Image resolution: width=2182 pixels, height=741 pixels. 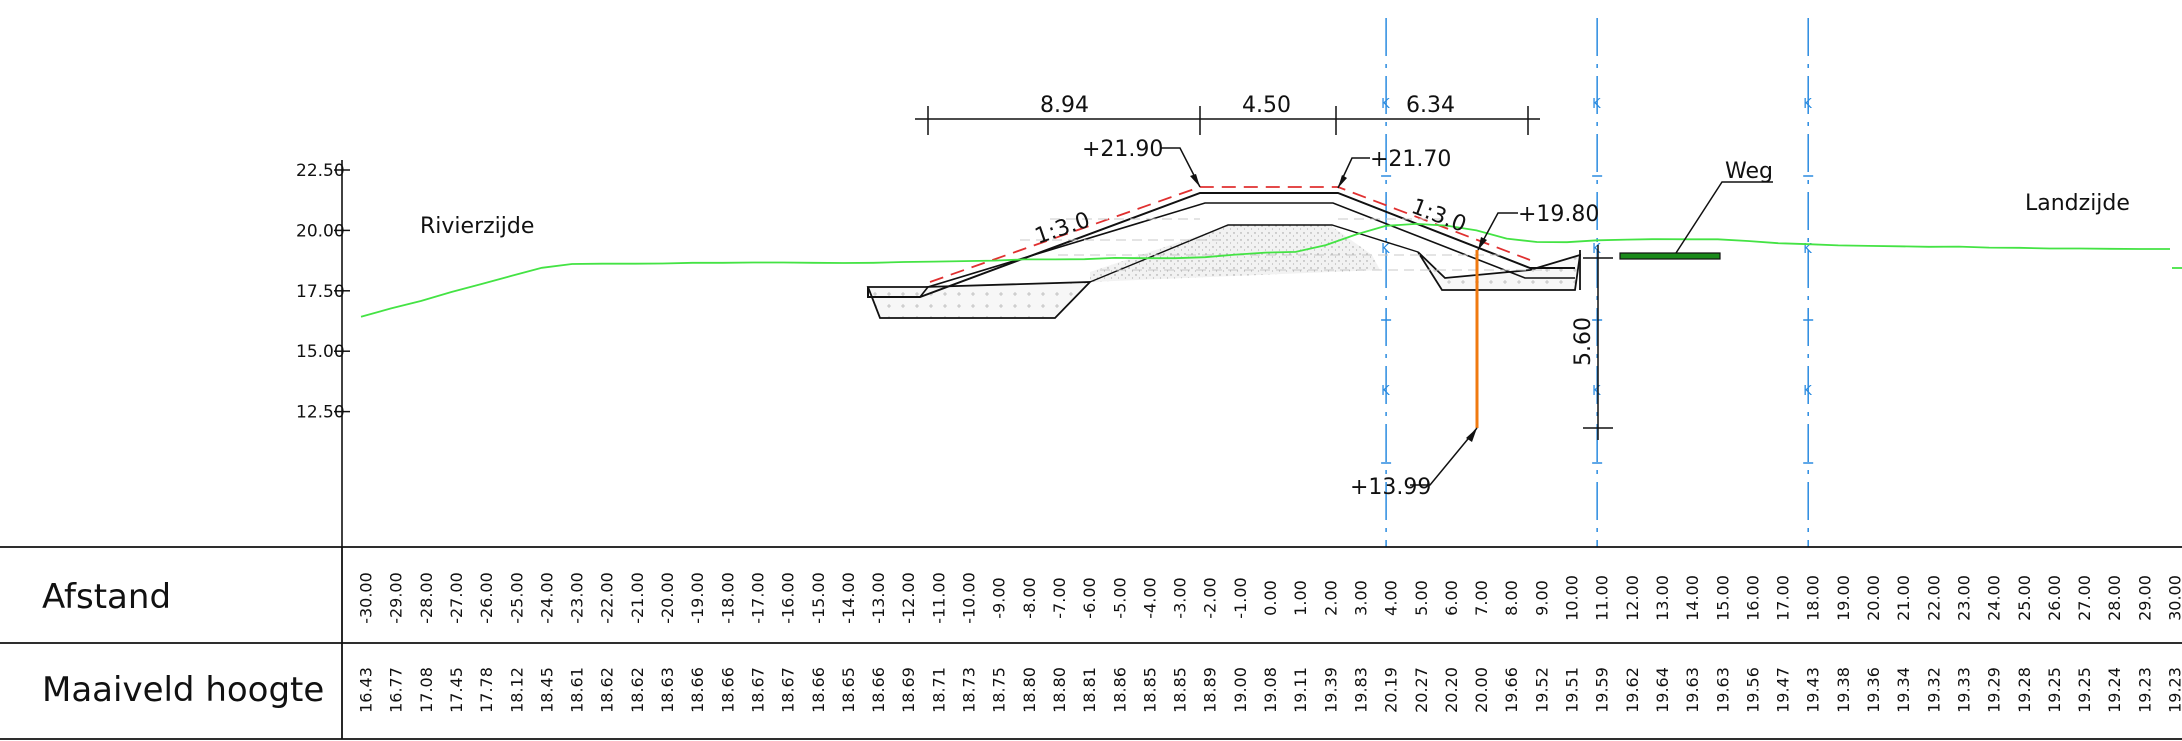 I want to click on ground-height-label: 20.19, so click(x=1391, y=690).